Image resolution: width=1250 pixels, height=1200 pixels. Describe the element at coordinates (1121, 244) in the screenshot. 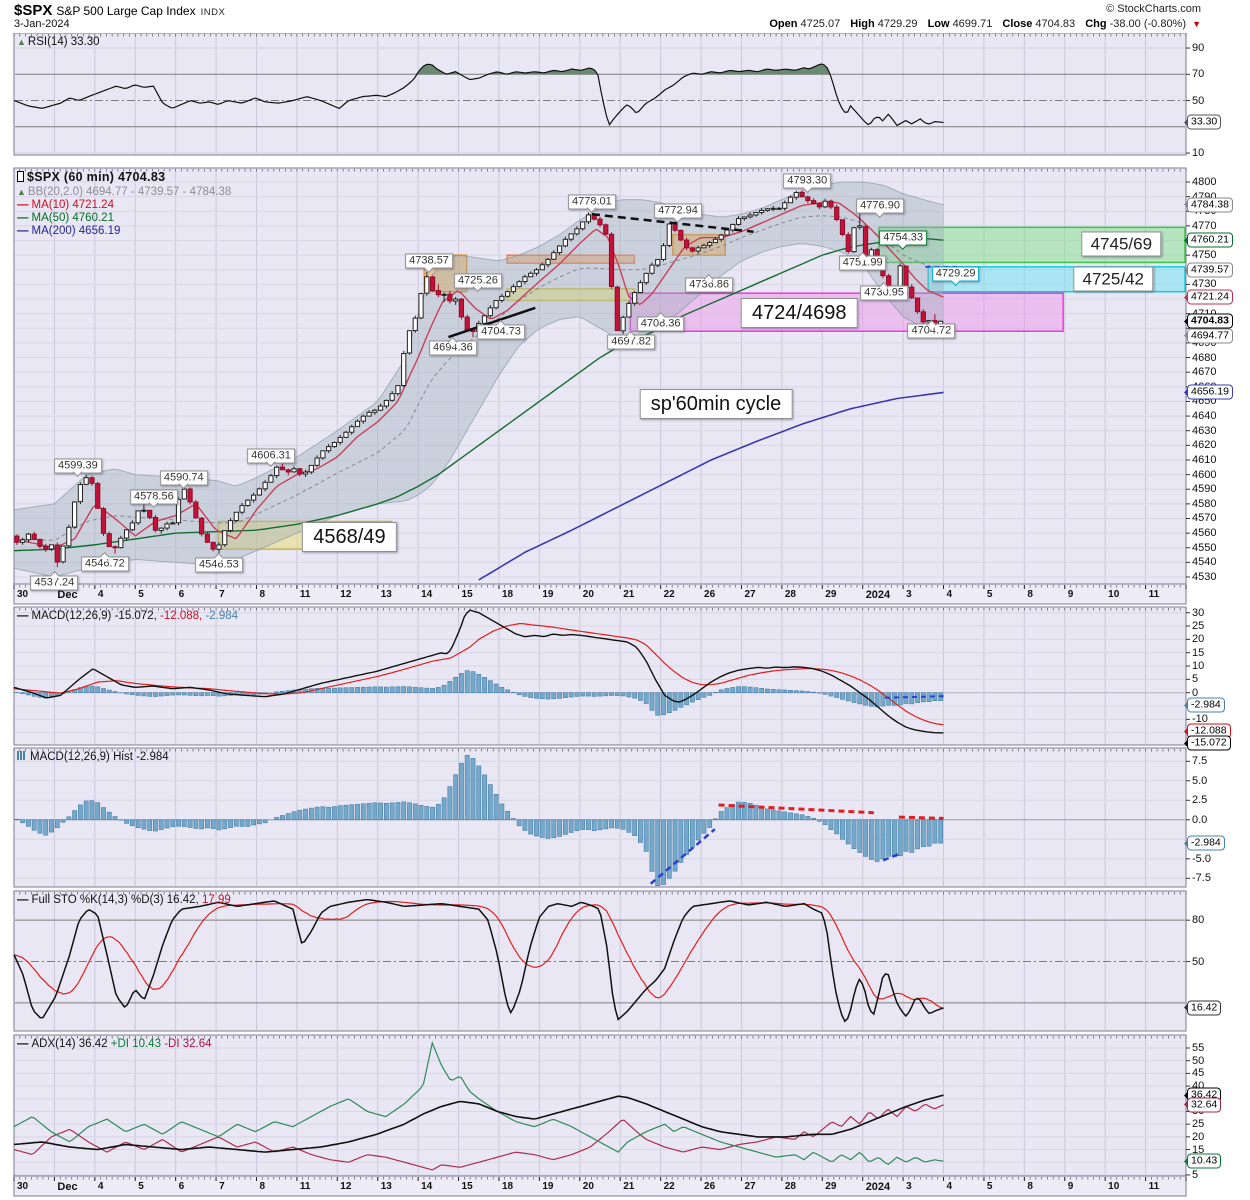

I see `chart-zone-label: 4745/69` at that location.